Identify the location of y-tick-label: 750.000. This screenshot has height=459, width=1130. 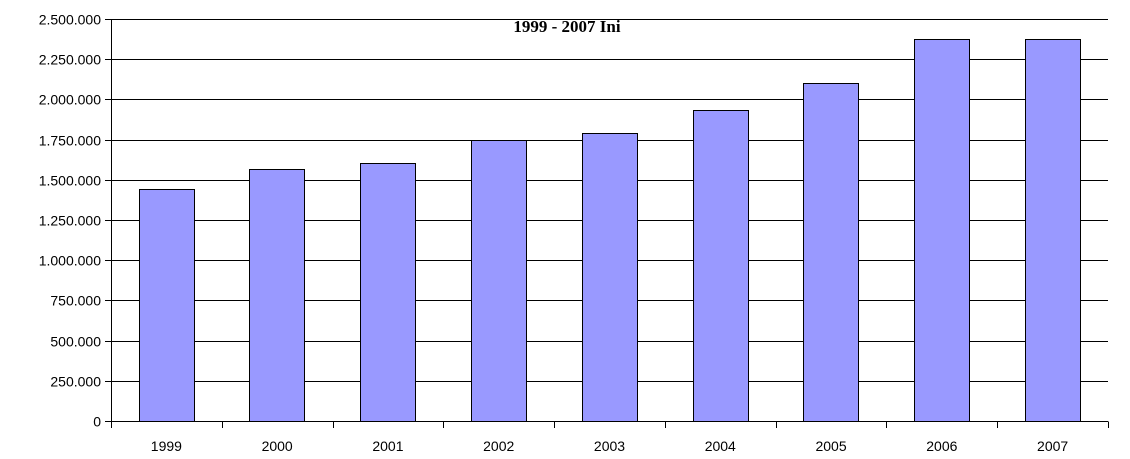
(75, 301).